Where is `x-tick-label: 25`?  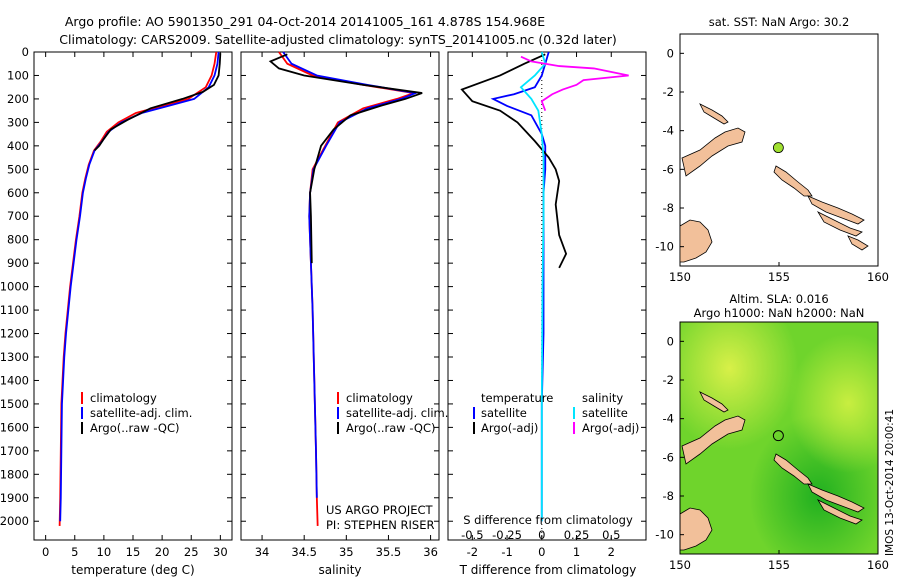 x-tick-label: 25 is located at coordinates (191, 552).